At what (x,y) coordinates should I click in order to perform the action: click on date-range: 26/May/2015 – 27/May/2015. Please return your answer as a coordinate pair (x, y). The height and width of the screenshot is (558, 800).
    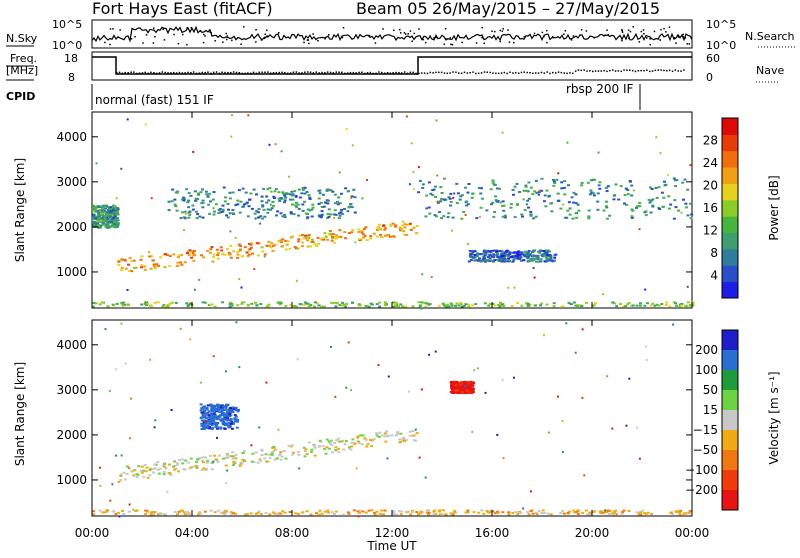
    Looking at the image, I should click on (546, 9).